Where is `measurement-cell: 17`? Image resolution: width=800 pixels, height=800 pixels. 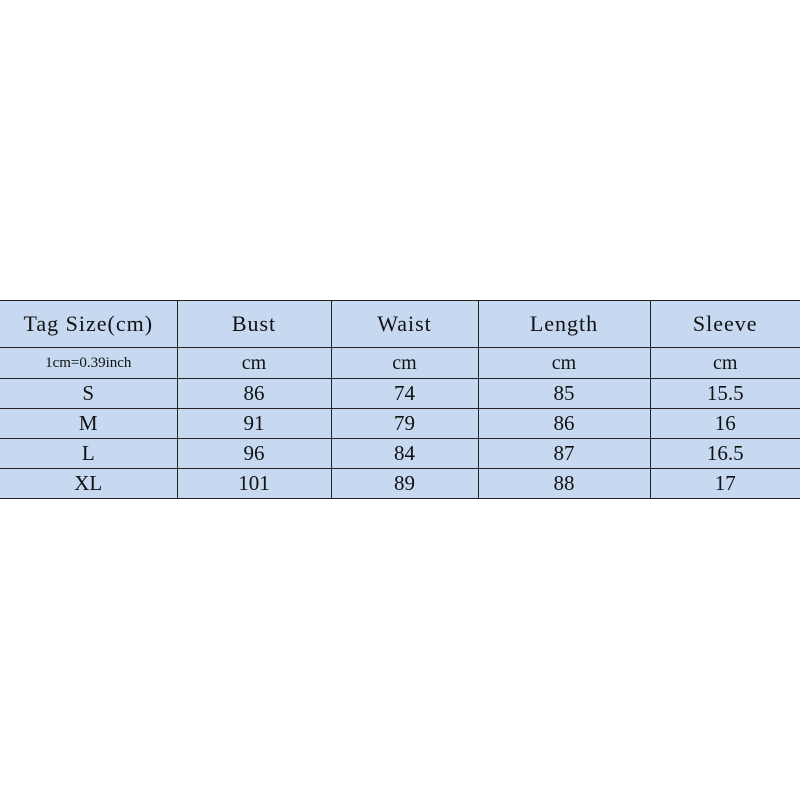
measurement-cell: 17 is located at coordinates (724, 483).